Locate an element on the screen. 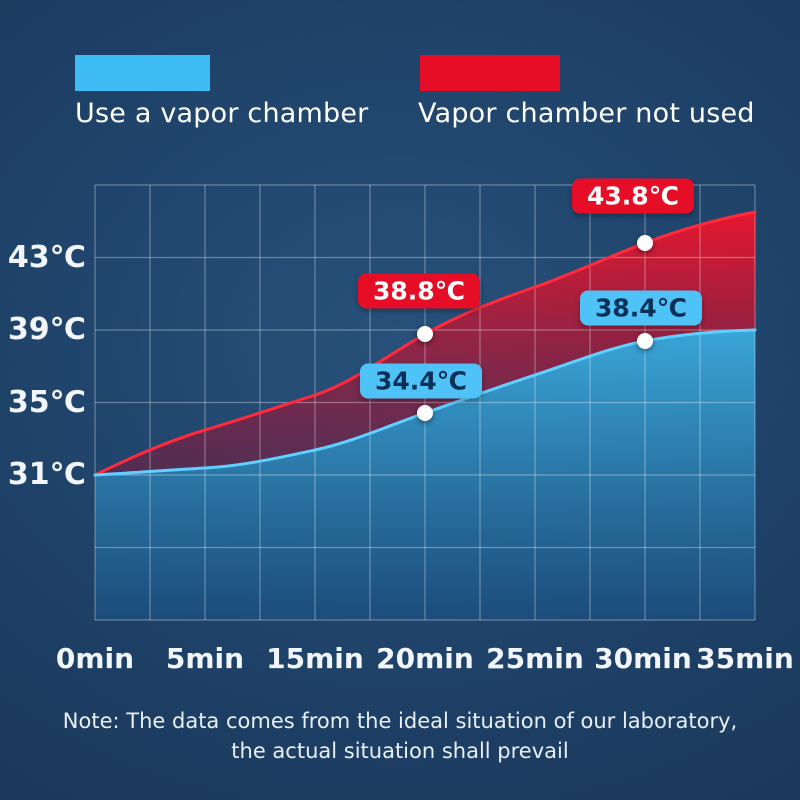  x-tick-25min: 25min is located at coordinates (535, 658).